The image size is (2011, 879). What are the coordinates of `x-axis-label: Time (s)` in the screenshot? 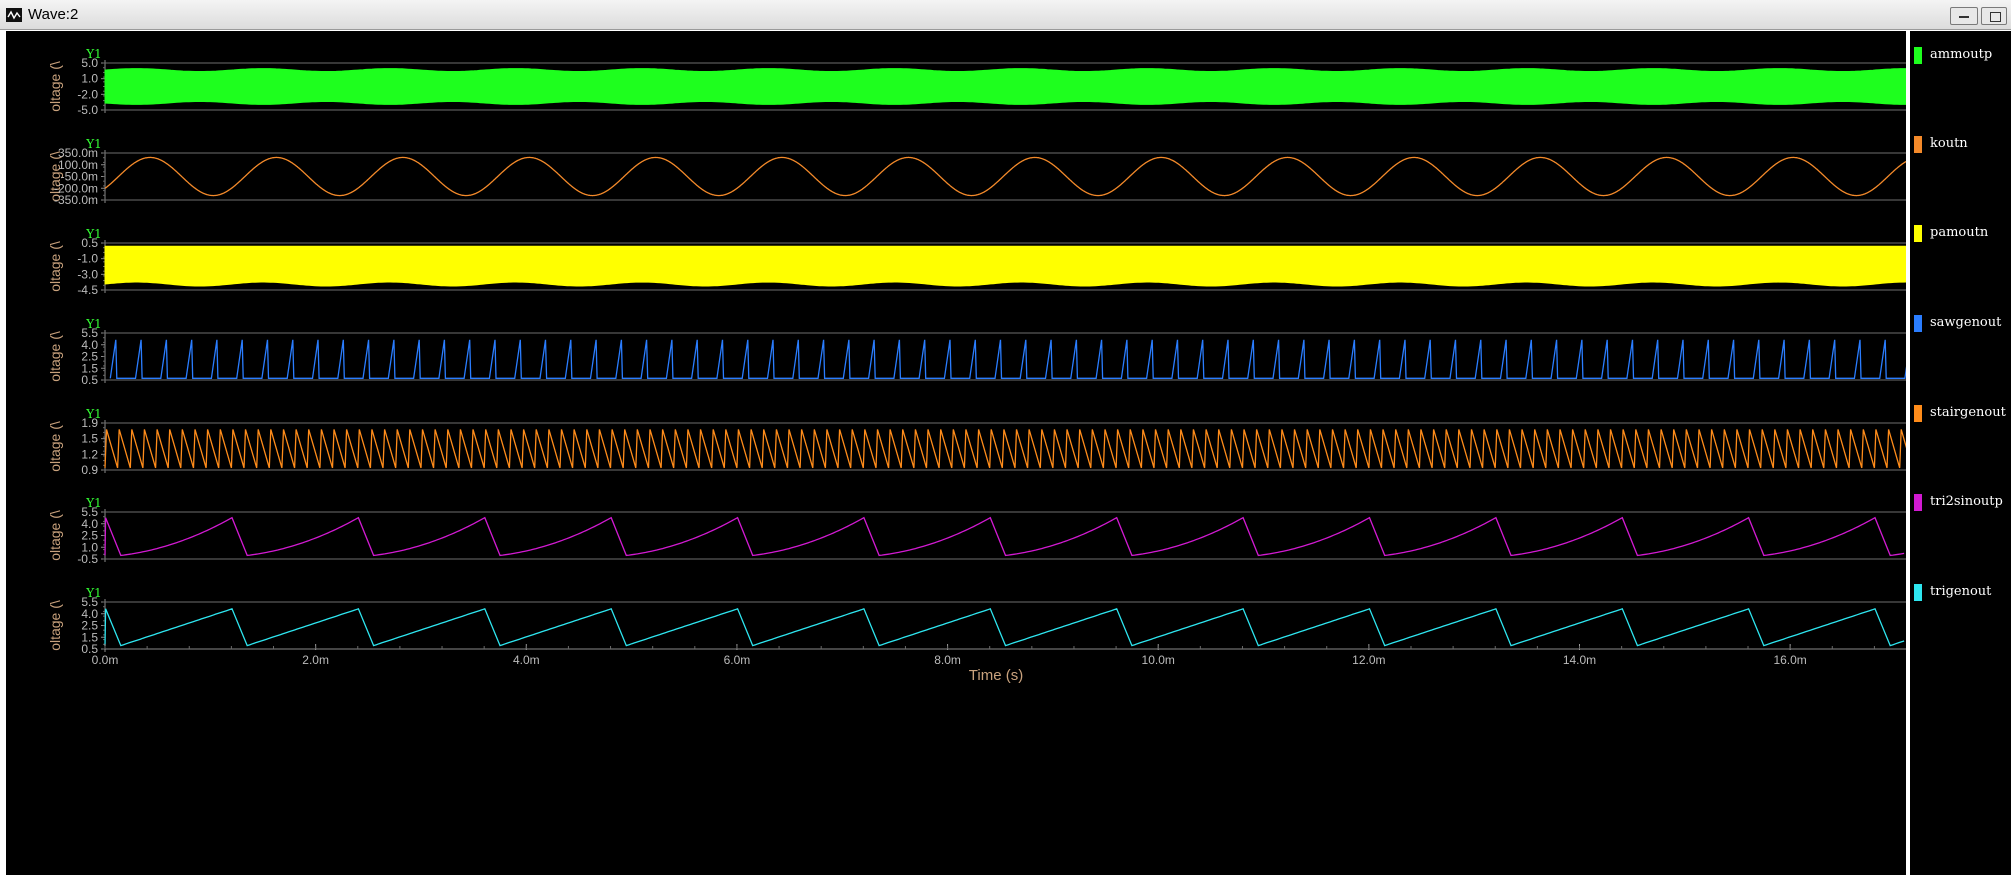 It's located at (996, 675).